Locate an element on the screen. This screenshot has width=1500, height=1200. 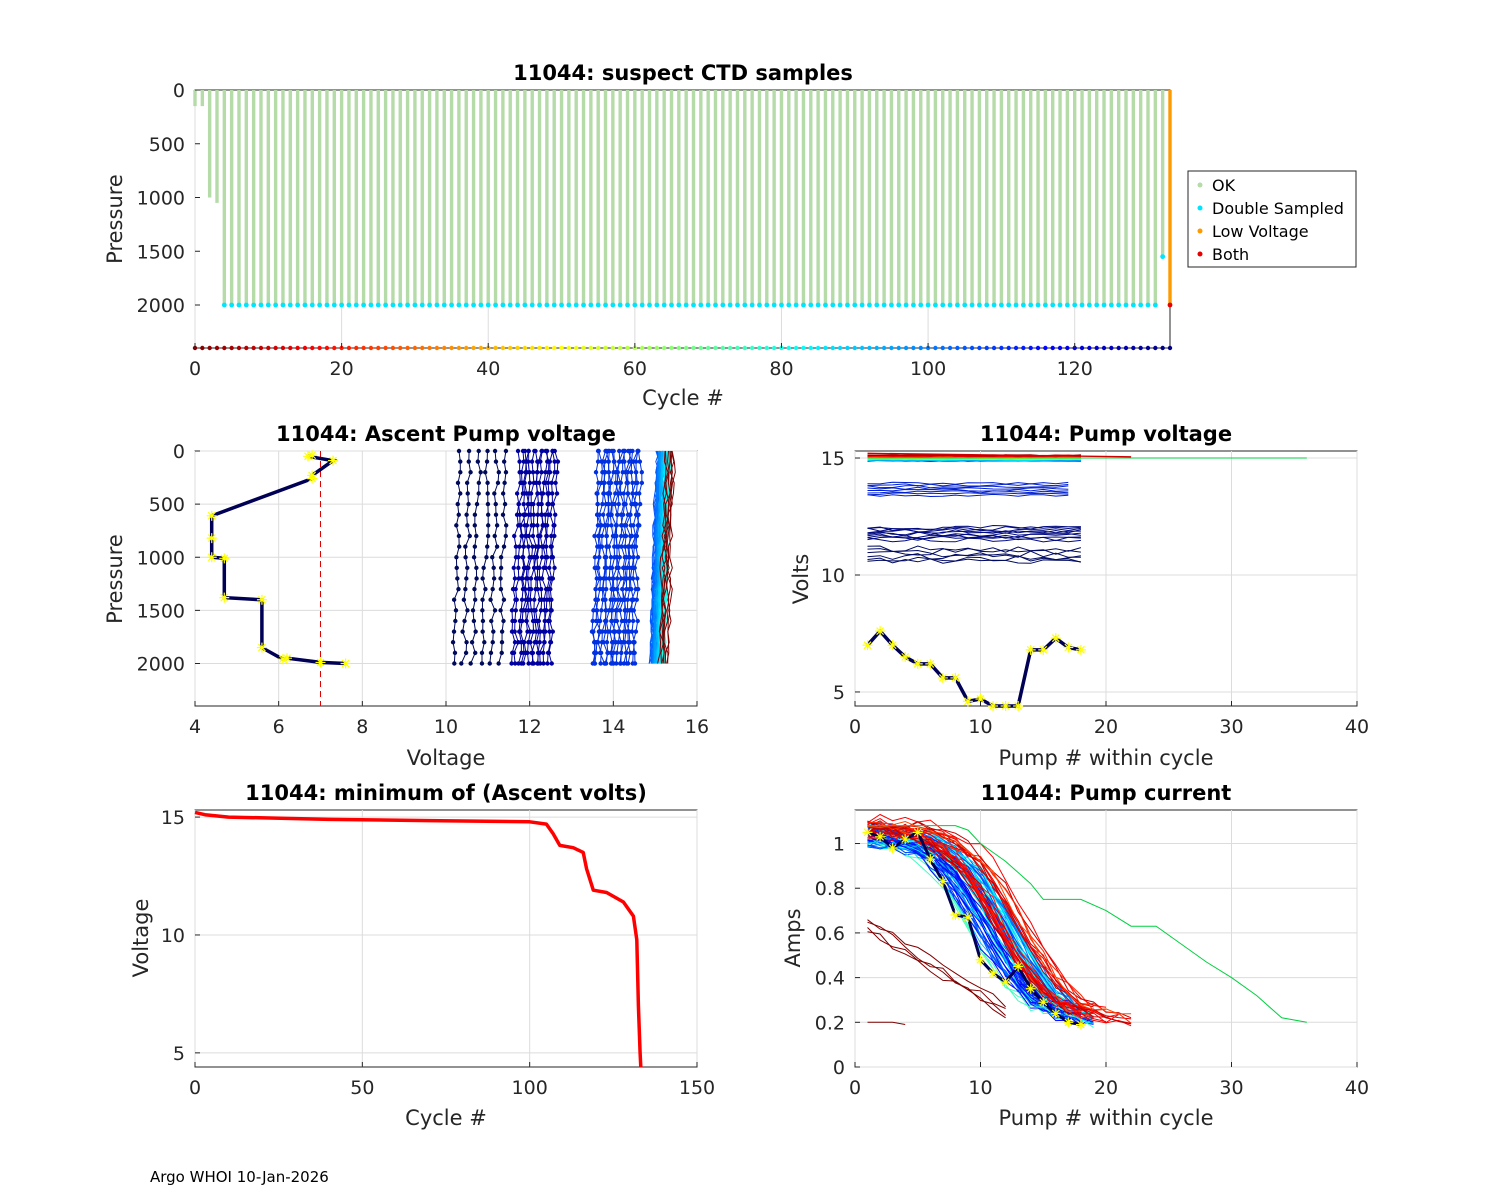
y-tick-label: 0.8 is located at coordinates (830, 889).